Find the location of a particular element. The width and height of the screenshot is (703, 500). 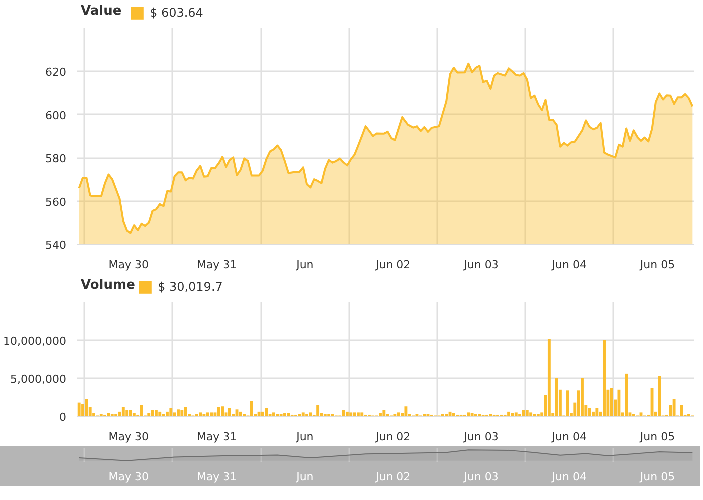

y-tick-label: 10,000,000 is located at coordinates (35, 341).